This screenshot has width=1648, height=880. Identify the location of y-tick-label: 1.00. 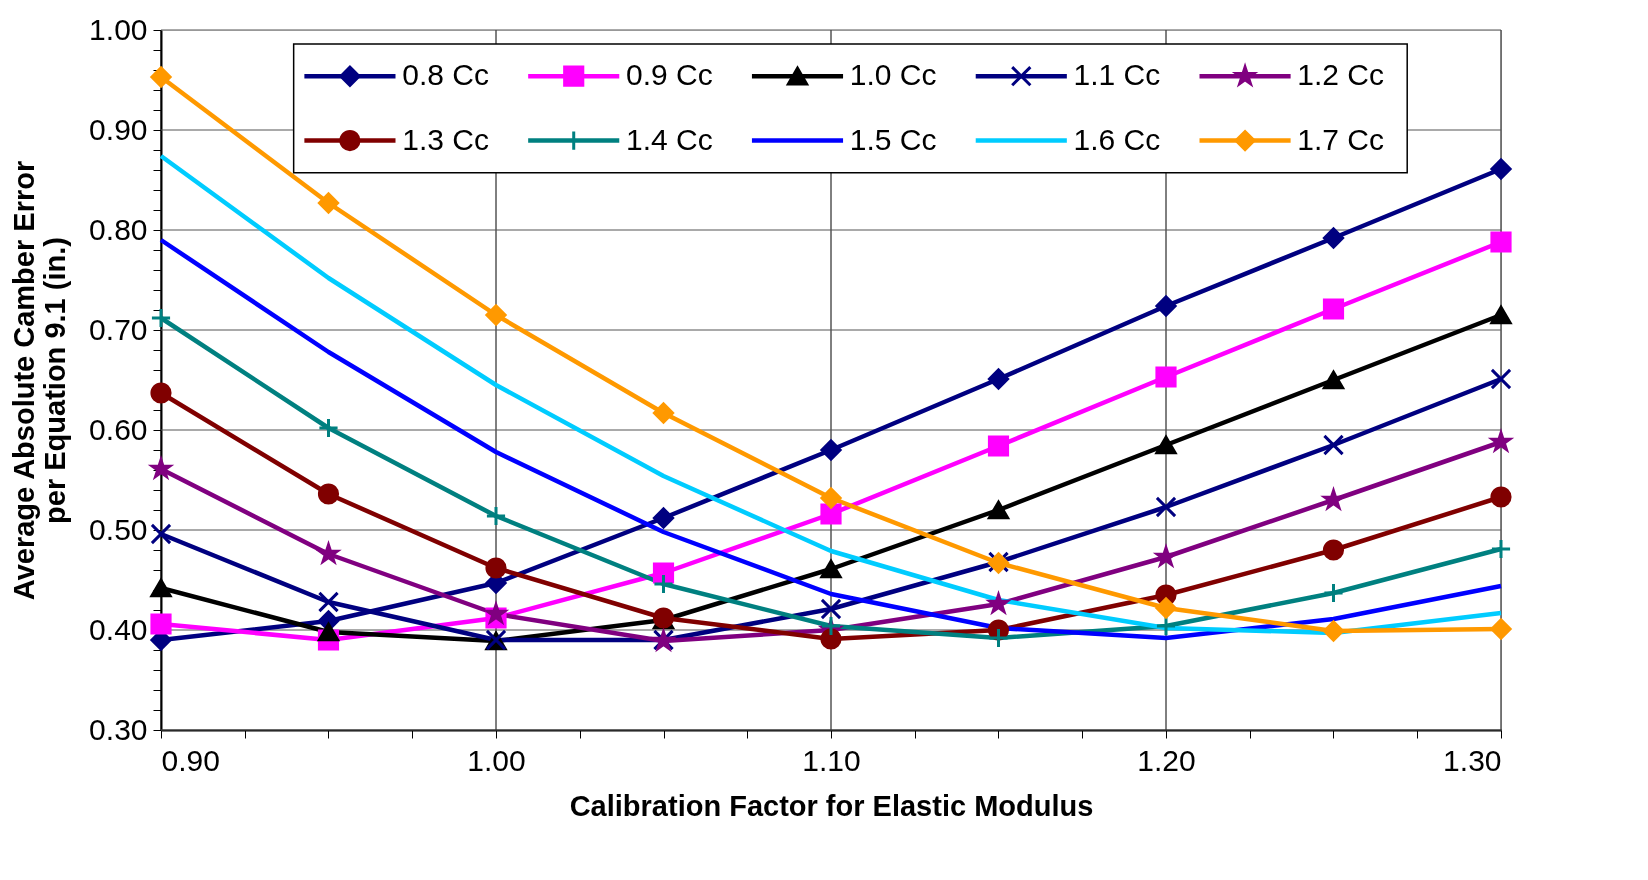
(118, 29).